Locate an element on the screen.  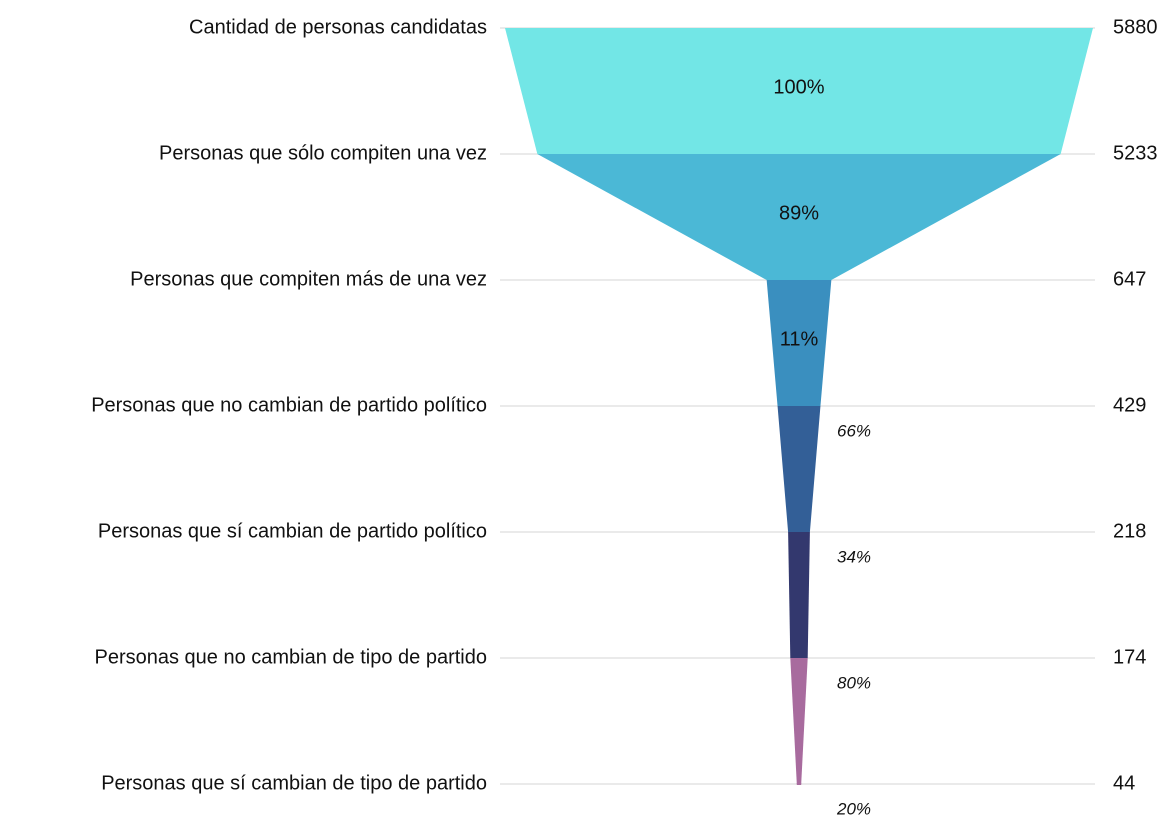
percent-label: 34% is located at coordinates (854, 556).